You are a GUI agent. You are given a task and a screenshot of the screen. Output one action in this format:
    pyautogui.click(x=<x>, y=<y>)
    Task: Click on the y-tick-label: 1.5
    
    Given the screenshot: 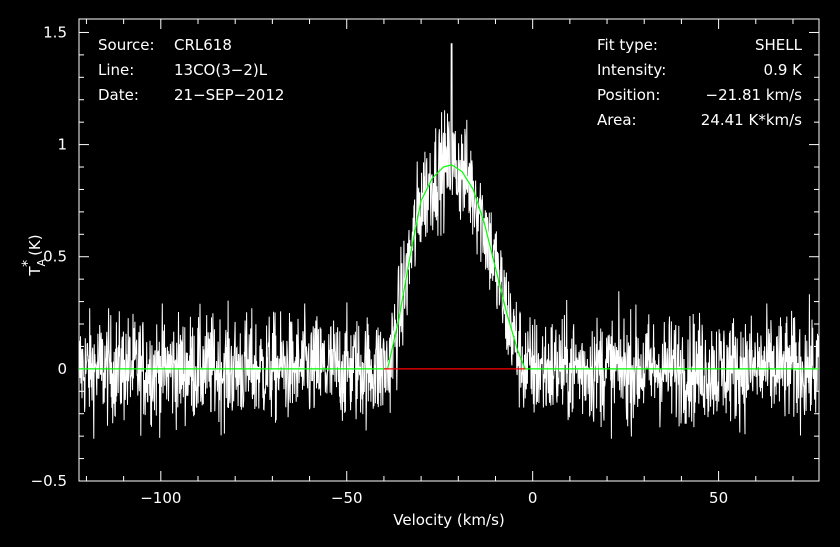 What is the action you would take?
    pyautogui.click(x=55, y=32)
    